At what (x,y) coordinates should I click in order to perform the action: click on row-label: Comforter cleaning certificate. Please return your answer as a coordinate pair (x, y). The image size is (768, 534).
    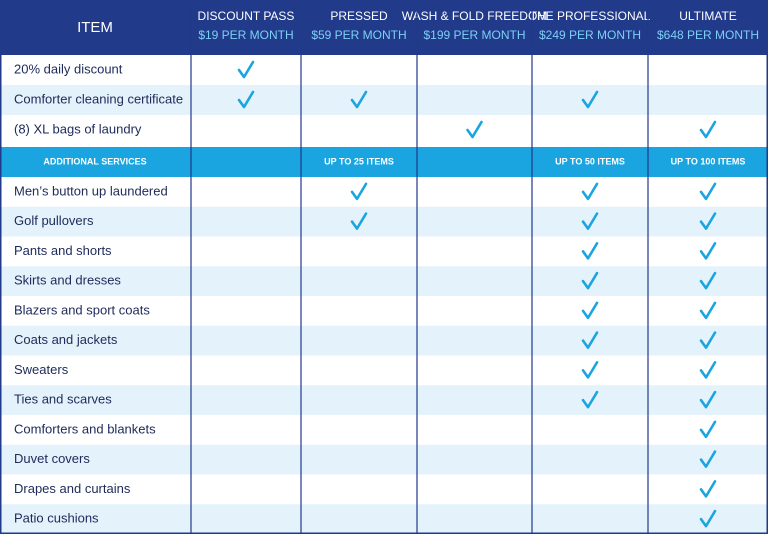
    Looking at the image, I should click on (98, 98).